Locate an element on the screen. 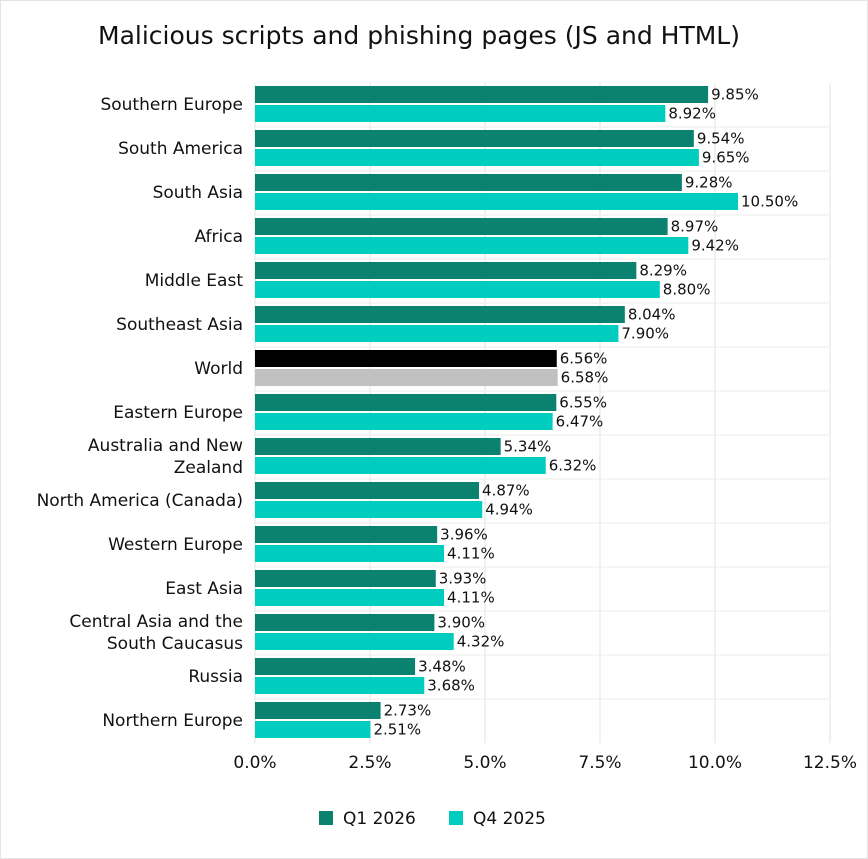  value-label: 6.47% is located at coordinates (580, 422).